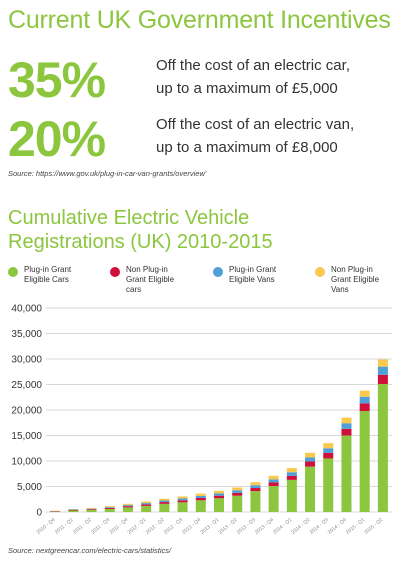  Describe the element at coordinates (319, 526) in the screenshot. I see `x-tick-label: 2014 - Q3` at that location.